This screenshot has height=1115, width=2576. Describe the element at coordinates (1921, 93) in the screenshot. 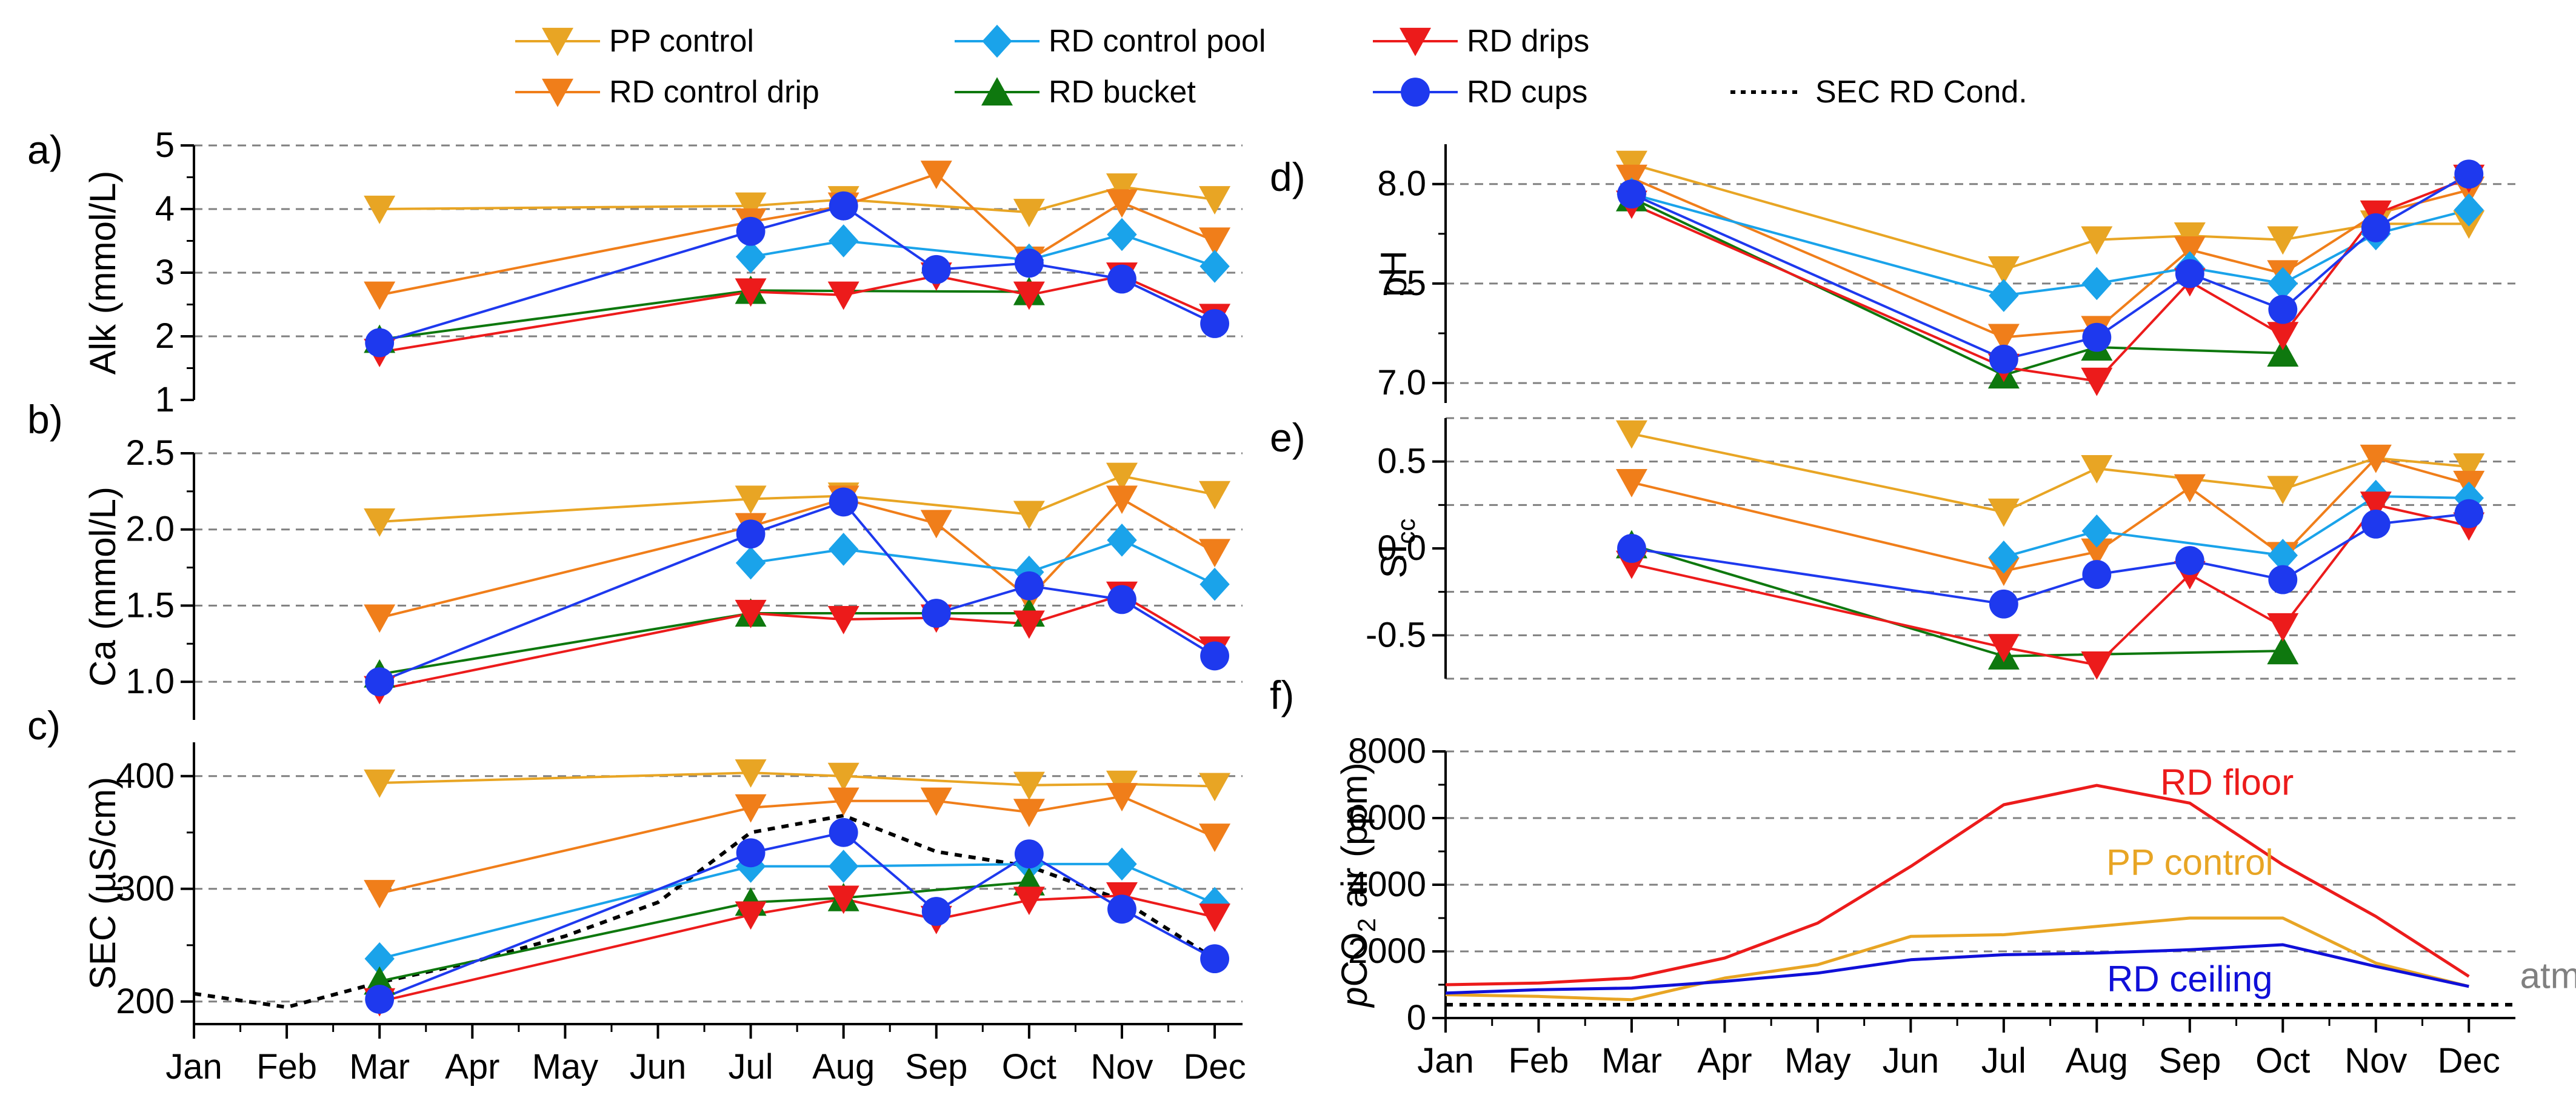

I see `legend-label: SEC RD Cond.` at that location.